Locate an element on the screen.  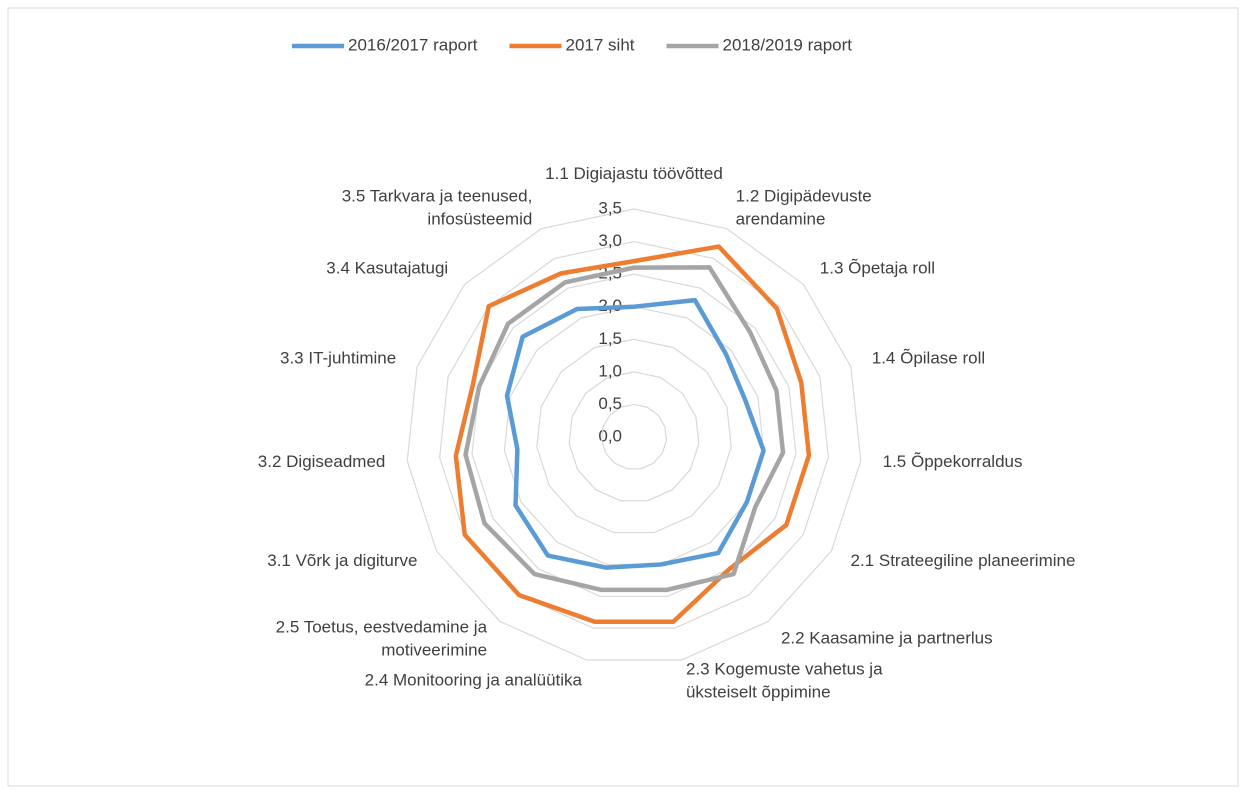
category-label: 1.1 Digiajastu töövõtted is located at coordinates (634, 173).